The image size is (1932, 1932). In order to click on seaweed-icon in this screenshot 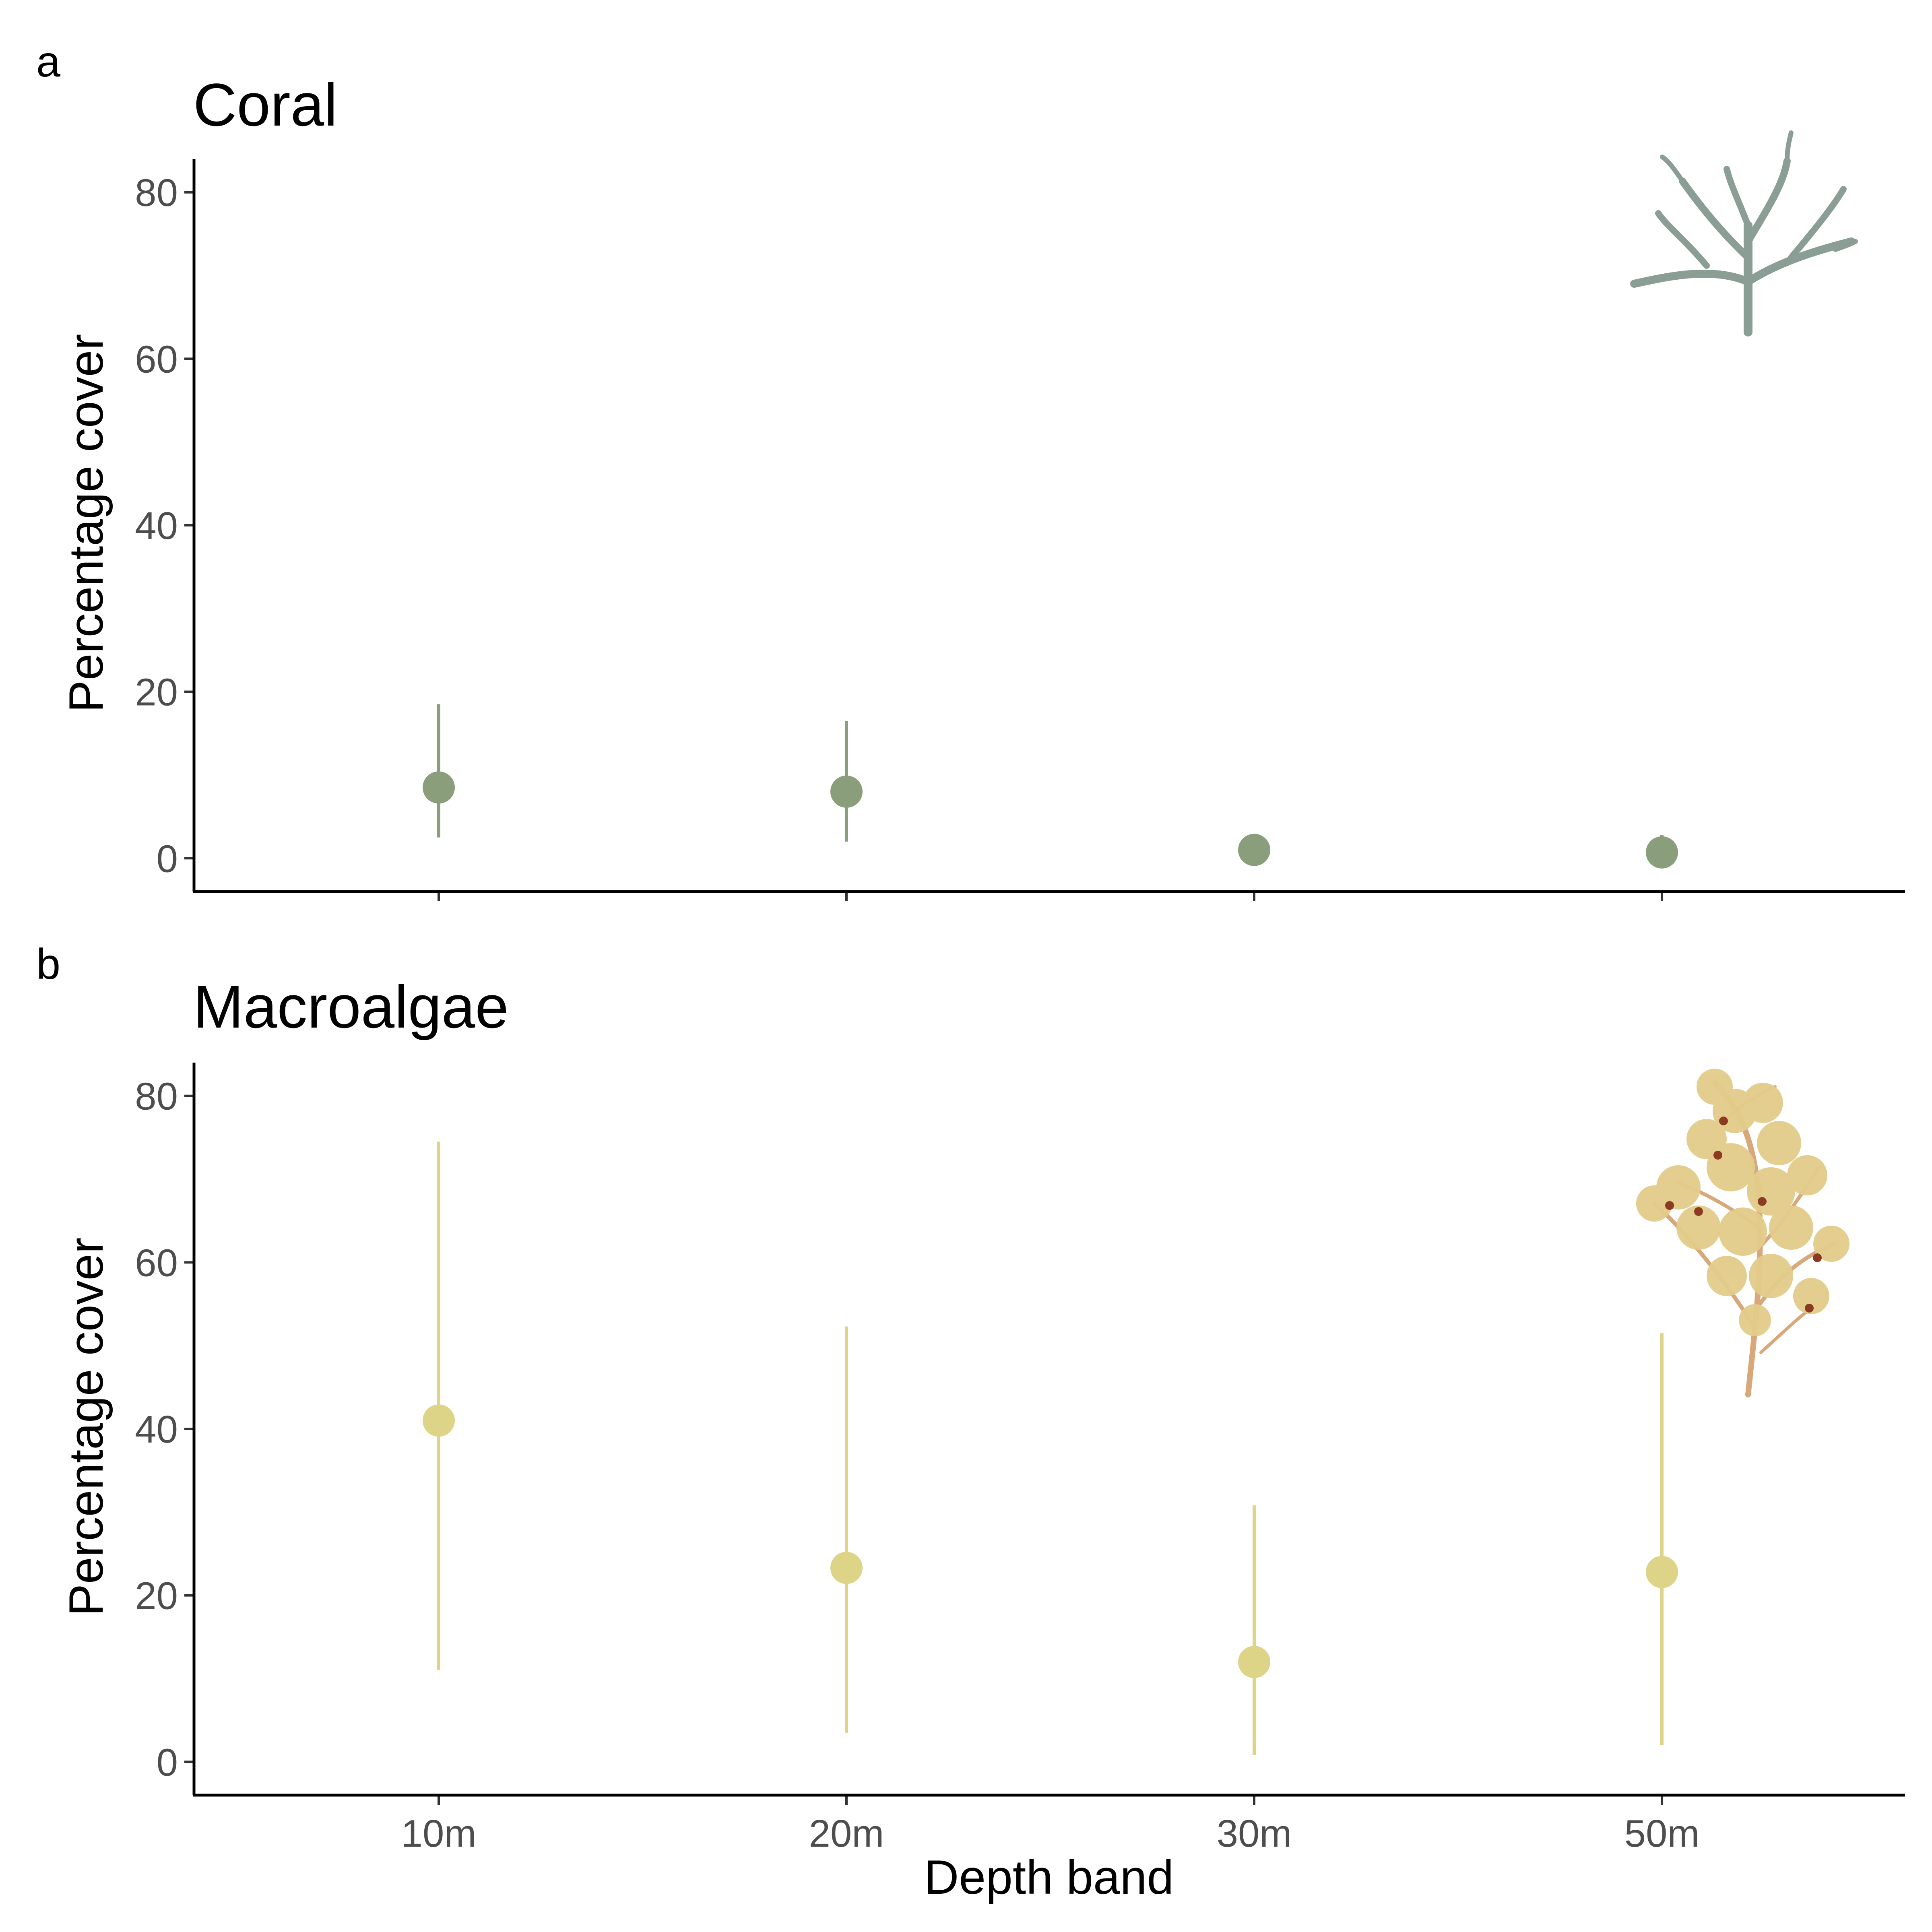, I will do `click(1742, 1233)`.